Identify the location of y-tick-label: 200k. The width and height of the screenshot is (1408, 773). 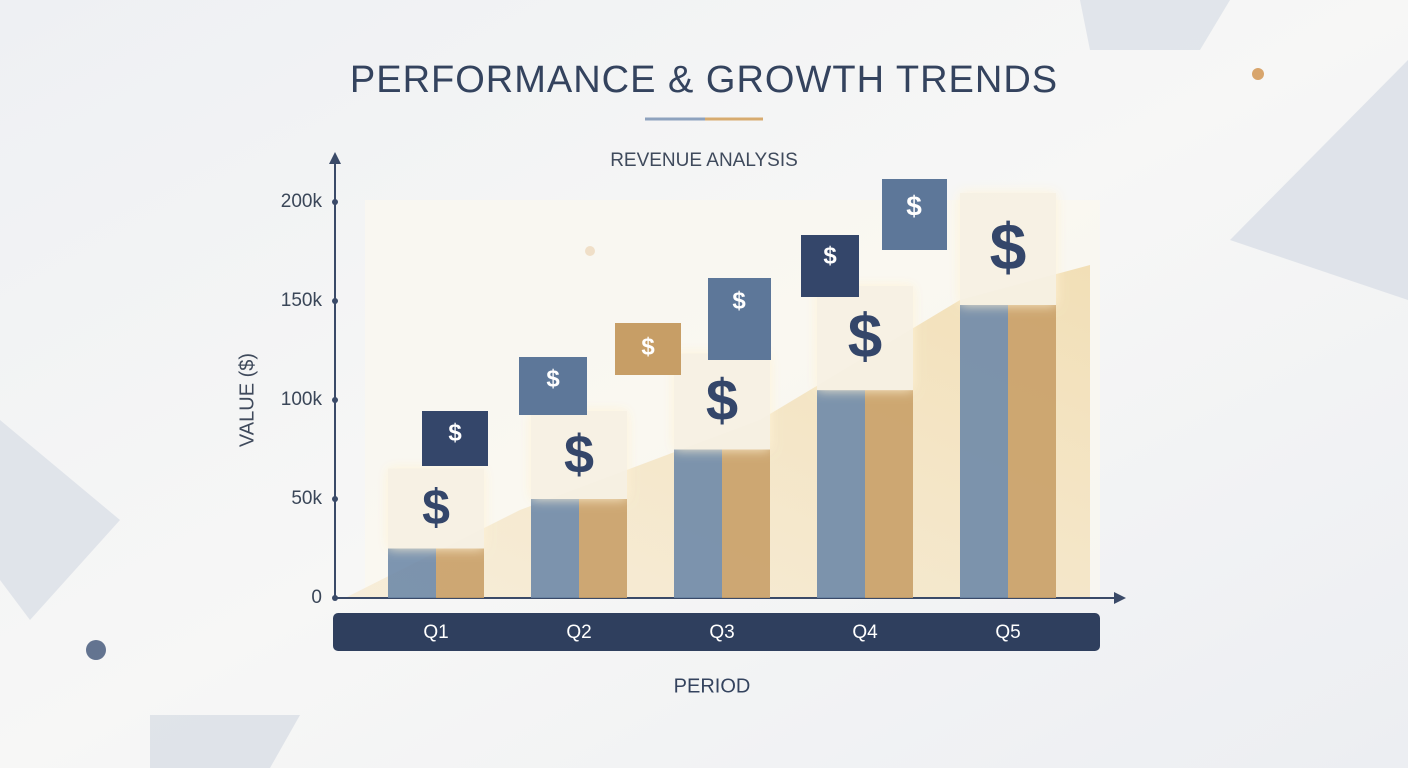
(302, 201).